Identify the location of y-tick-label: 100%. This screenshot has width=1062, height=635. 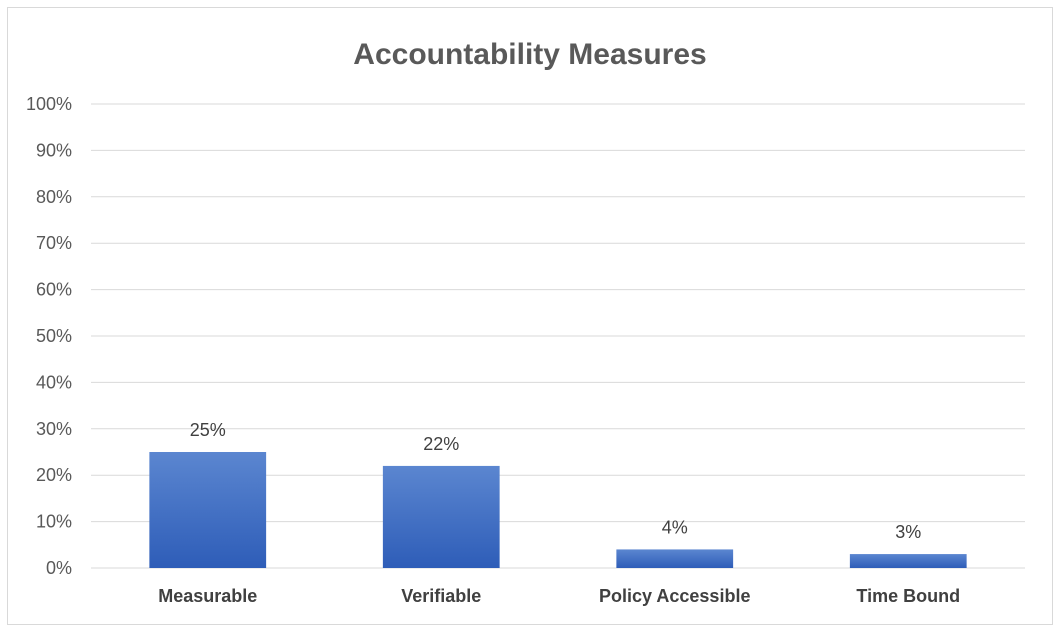
(49, 104).